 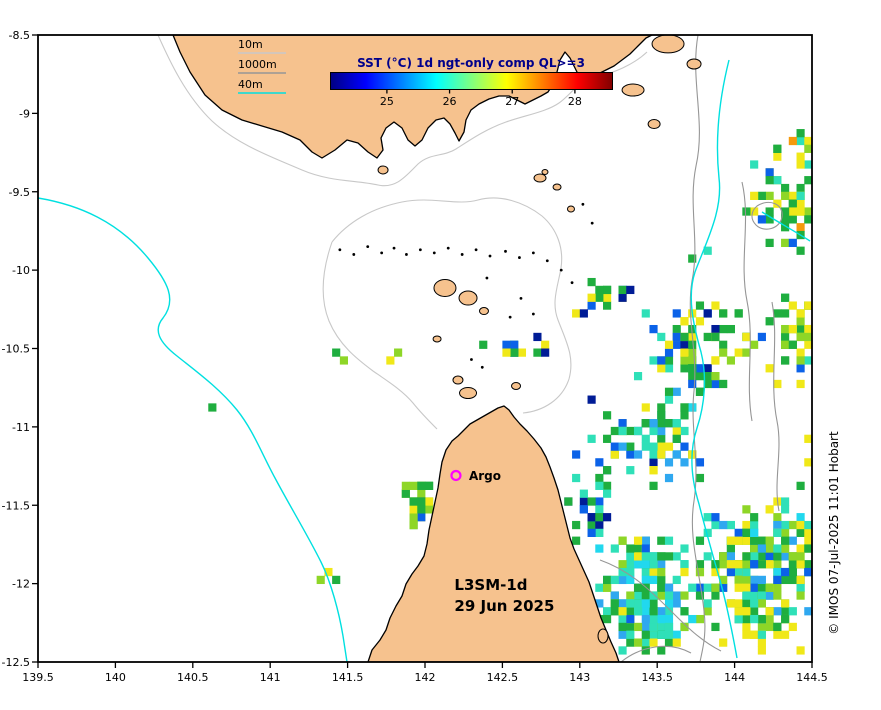 What do you see at coordinates (471, 82) in the screenshot?
I see `colorbar: SST (°C) 1d ngt-only comp QL>=3 25 26 27 28` at bounding box center [471, 82].